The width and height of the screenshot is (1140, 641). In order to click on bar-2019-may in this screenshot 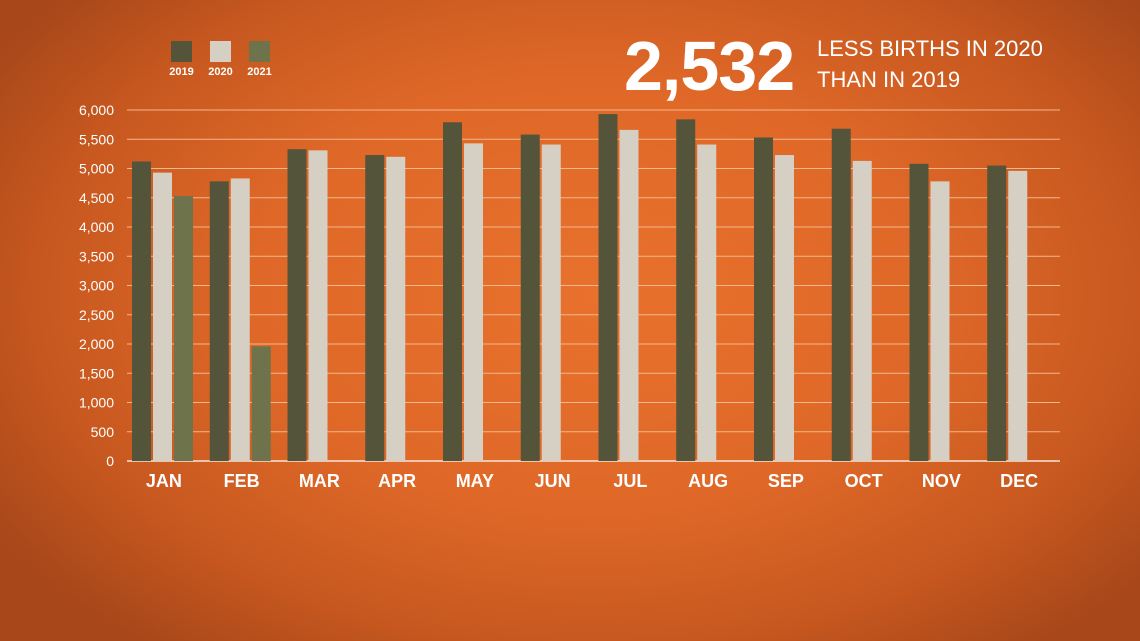, I will do `click(452, 291)`.